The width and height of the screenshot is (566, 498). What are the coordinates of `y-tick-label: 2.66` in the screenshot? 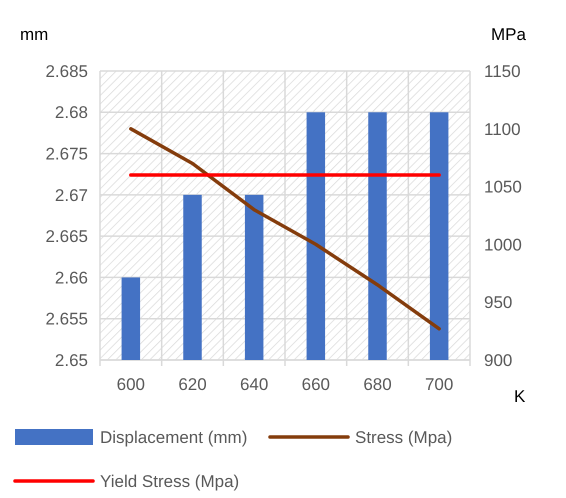 It's located at (71, 278).